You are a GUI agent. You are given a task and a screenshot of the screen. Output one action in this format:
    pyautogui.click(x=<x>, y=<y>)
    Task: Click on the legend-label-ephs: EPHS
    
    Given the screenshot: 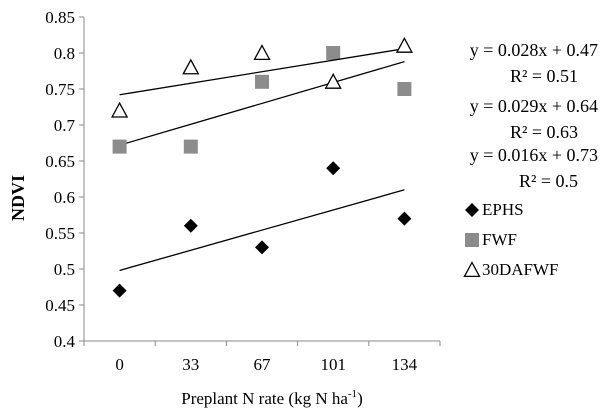 What is the action you would take?
    pyautogui.click(x=503, y=209)
    